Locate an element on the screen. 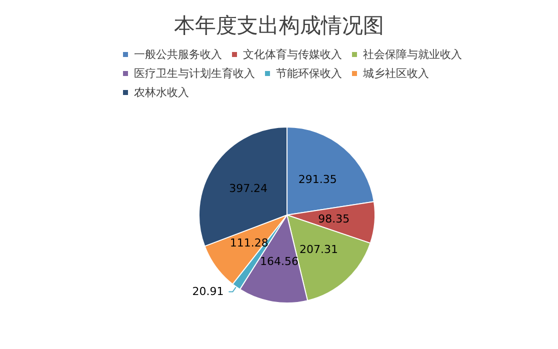  legend-label: 城乡社区收入 is located at coordinates (395, 73).